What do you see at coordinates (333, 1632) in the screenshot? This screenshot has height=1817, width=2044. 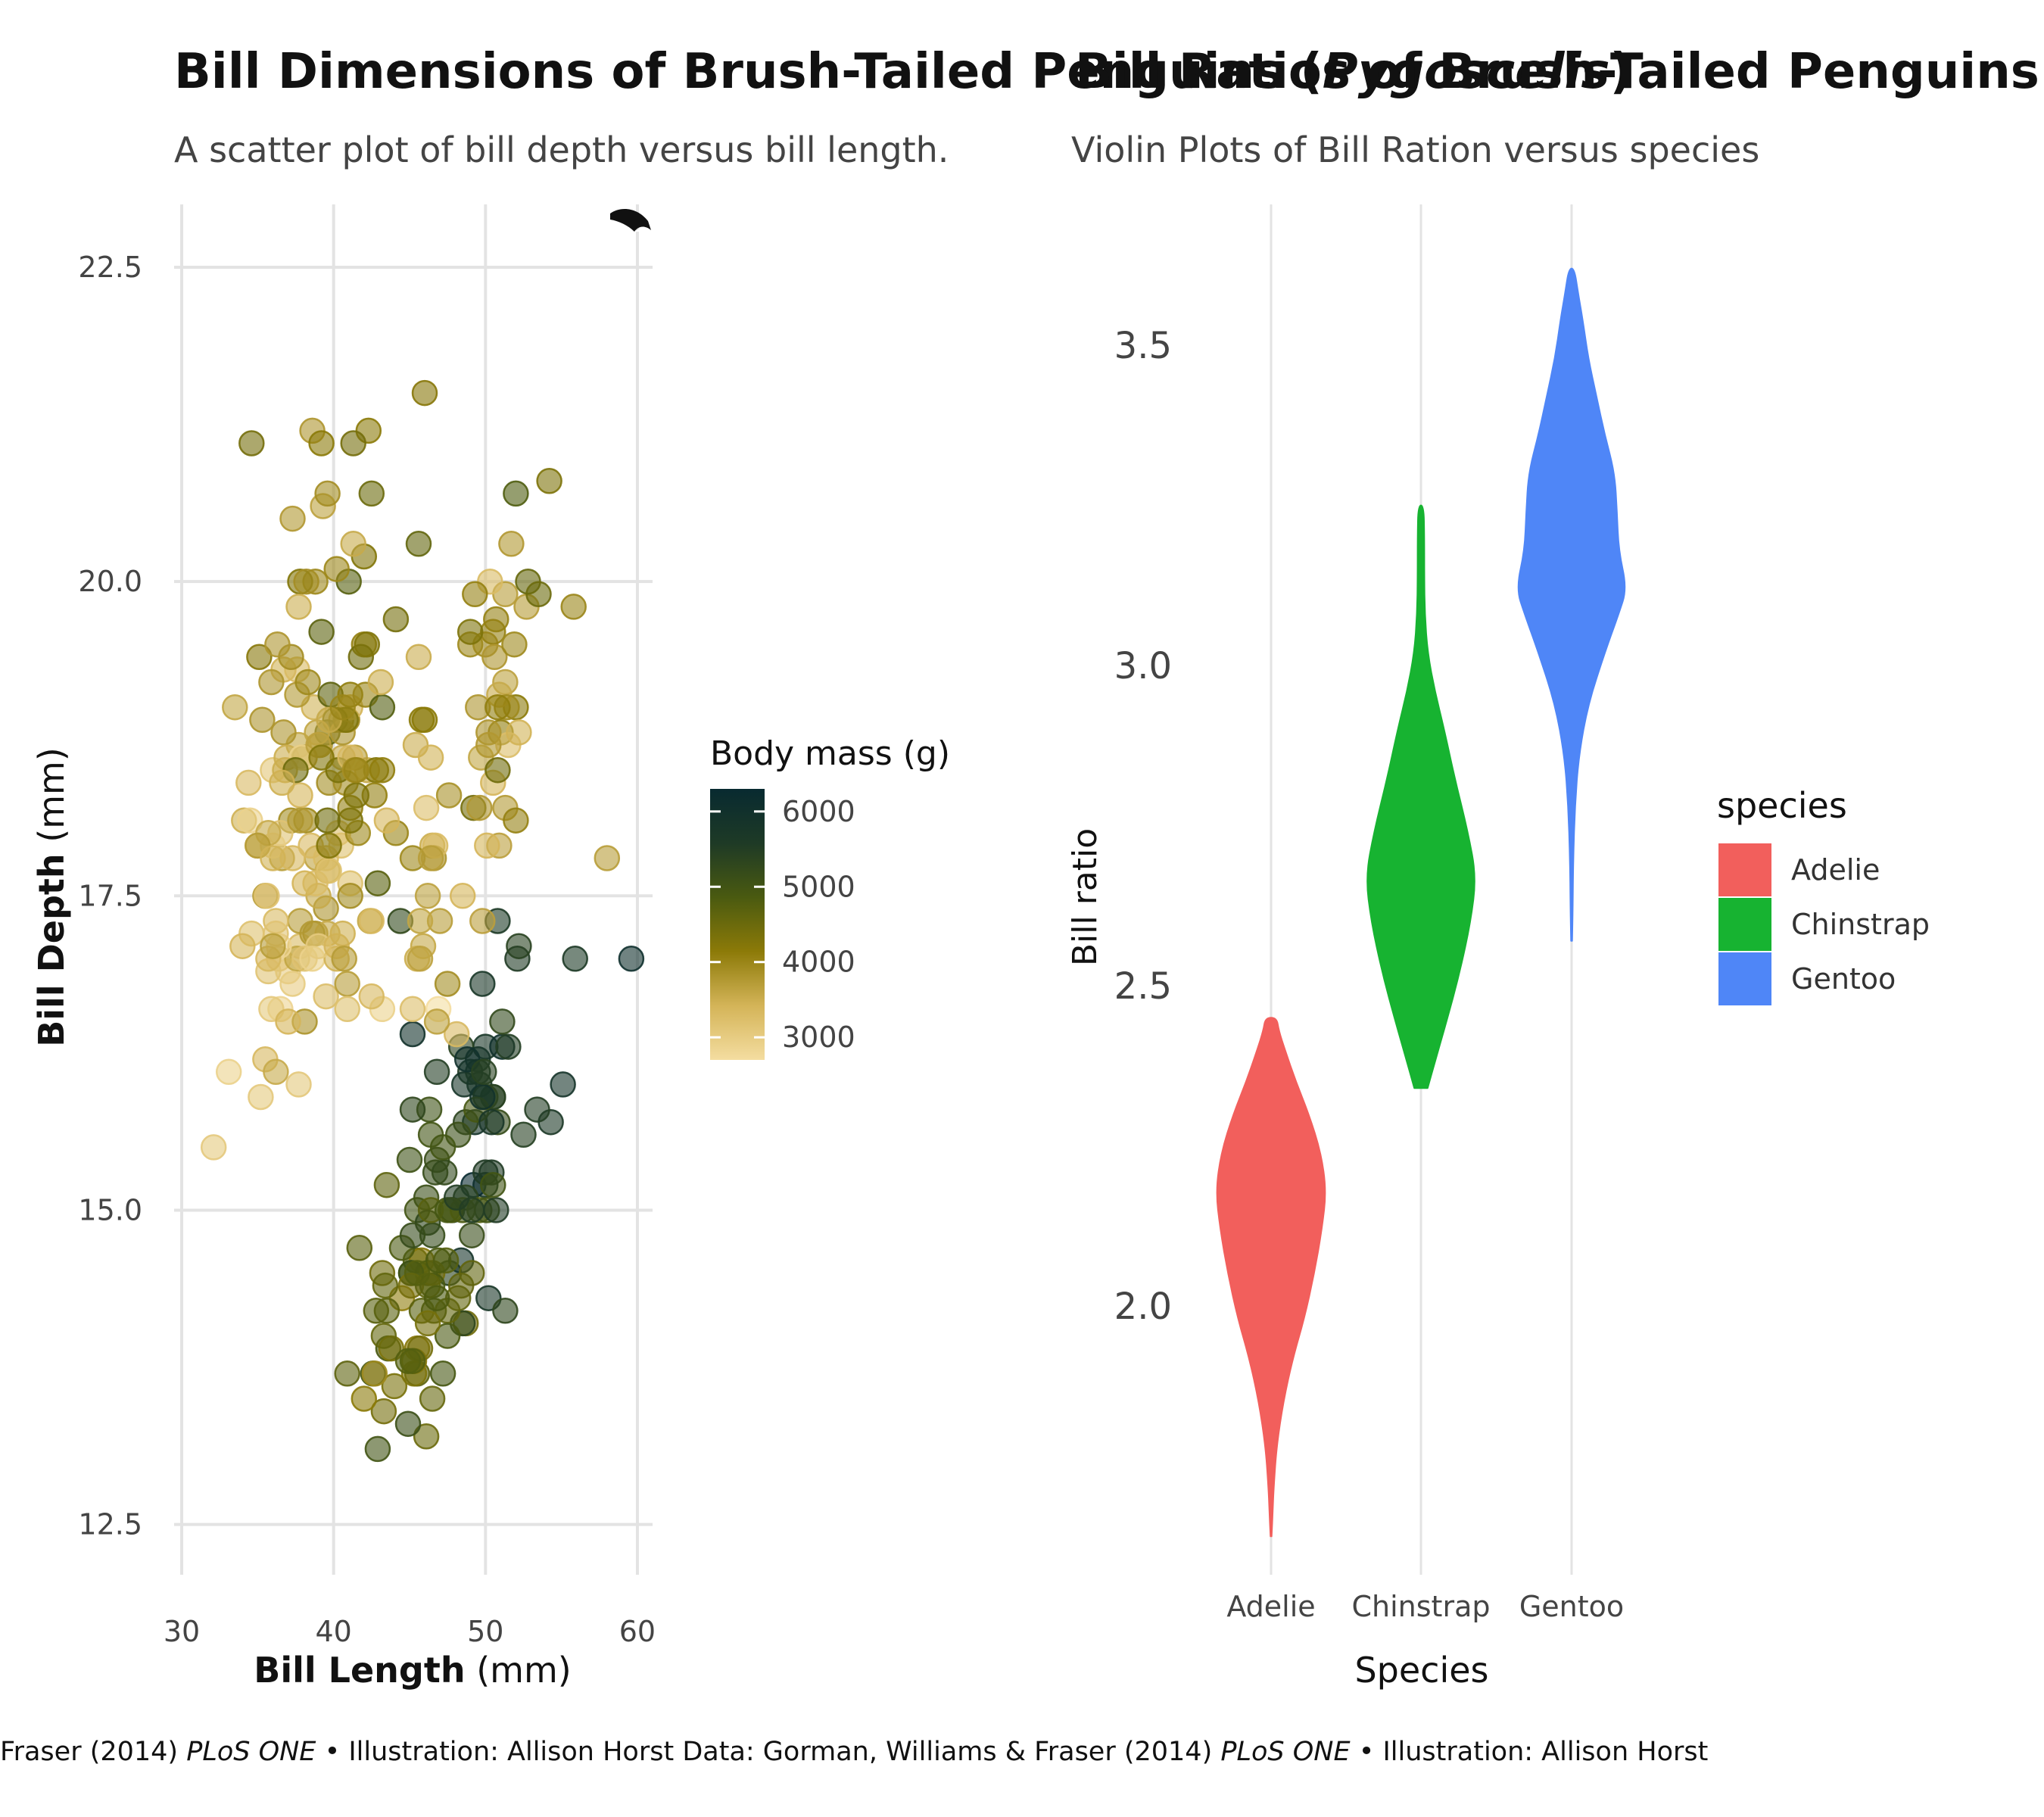 I see `x-tick-label: 40` at bounding box center [333, 1632].